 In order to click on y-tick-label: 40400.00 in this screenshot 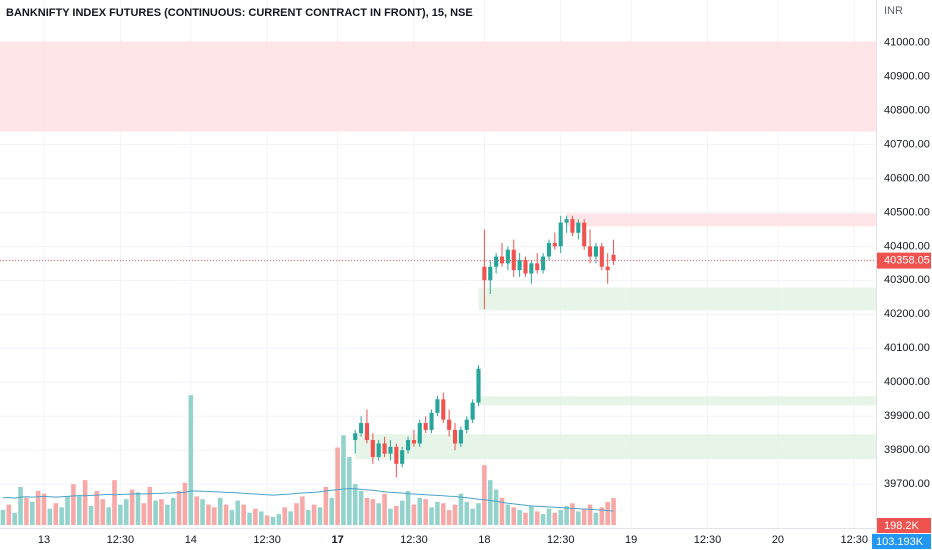, I will do `click(907, 246)`.